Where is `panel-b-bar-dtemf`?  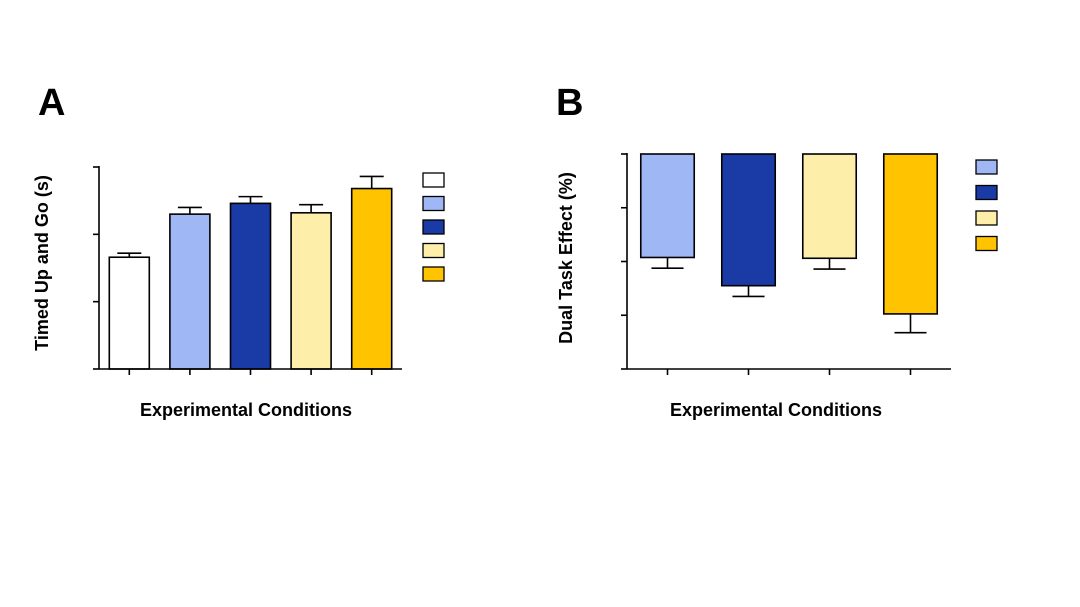 panel-b-bar-dtemf is located at coordinates (748, 220).